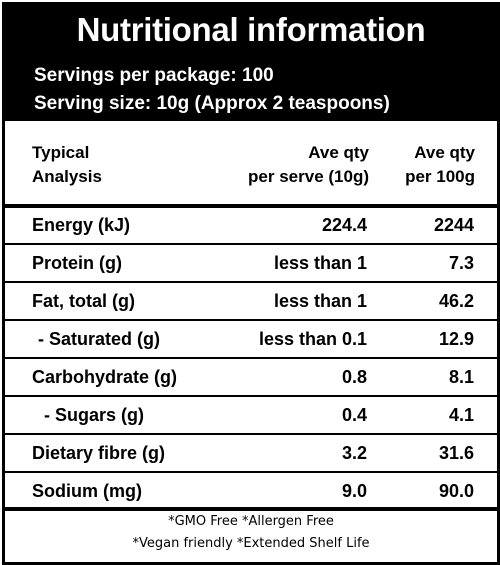  What do you see at coordinates (440, 165) in the screenshot?
I see `column-header-per-100g: Ave qty per 100g` at bounding box center [440, 165].